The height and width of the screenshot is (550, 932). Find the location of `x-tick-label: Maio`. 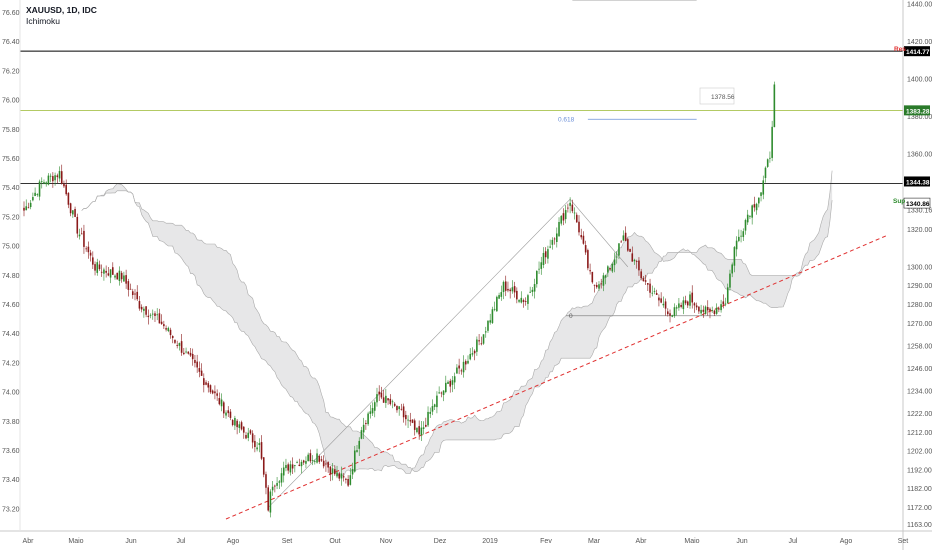

x-tick-label: Maio is located at coordinates (75, 541).